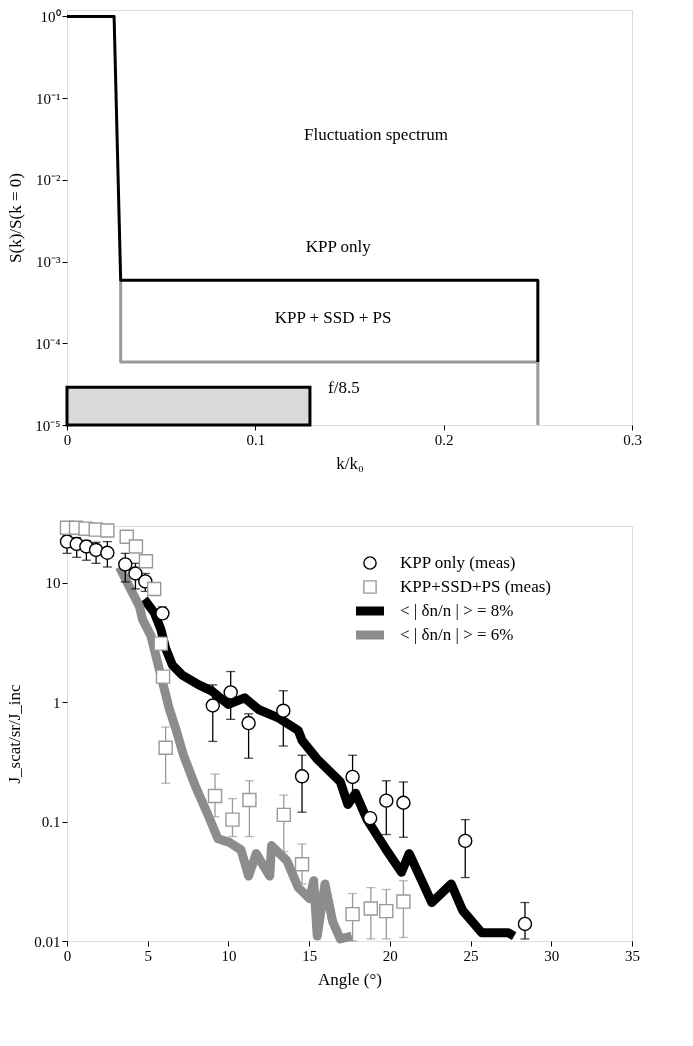 This screenshot has height=1046, width=693. Describe the element at coordinates (475, 586) in the screenshot. I see `legend-label: KPP+SSD+PS (meas)` at that location.